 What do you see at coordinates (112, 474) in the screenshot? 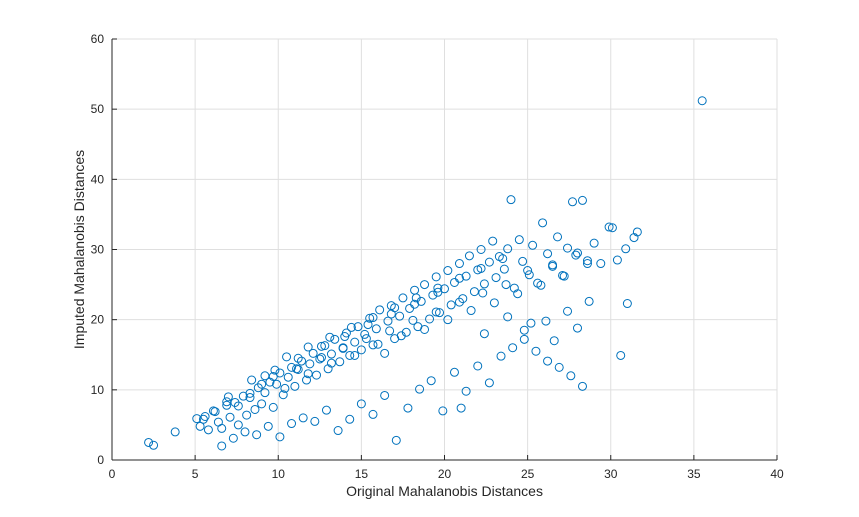
I see `x-tick-label: 0` at bounding box center [112, 474].